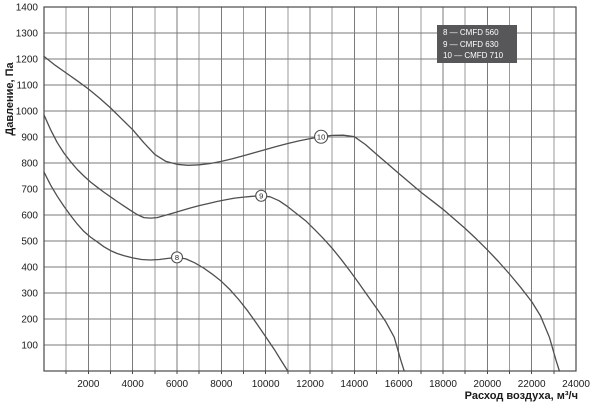 This screenshot has height=409, width=600. I want to click on x-tick-label: 8000, so click(221, 384).